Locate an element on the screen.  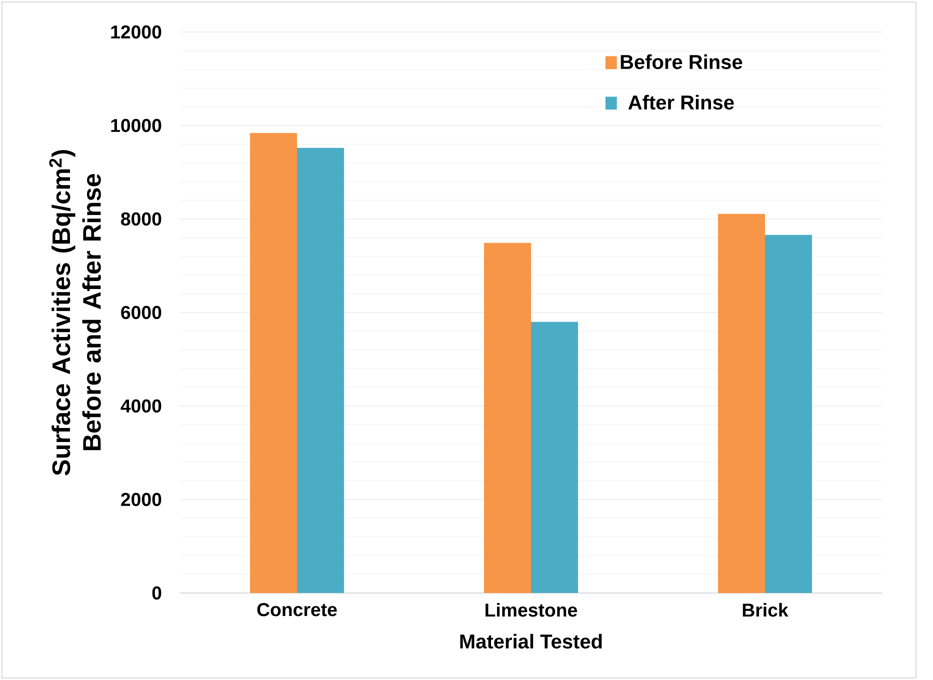
y-tick-label: 10000 is located at coordinates (136, 125).